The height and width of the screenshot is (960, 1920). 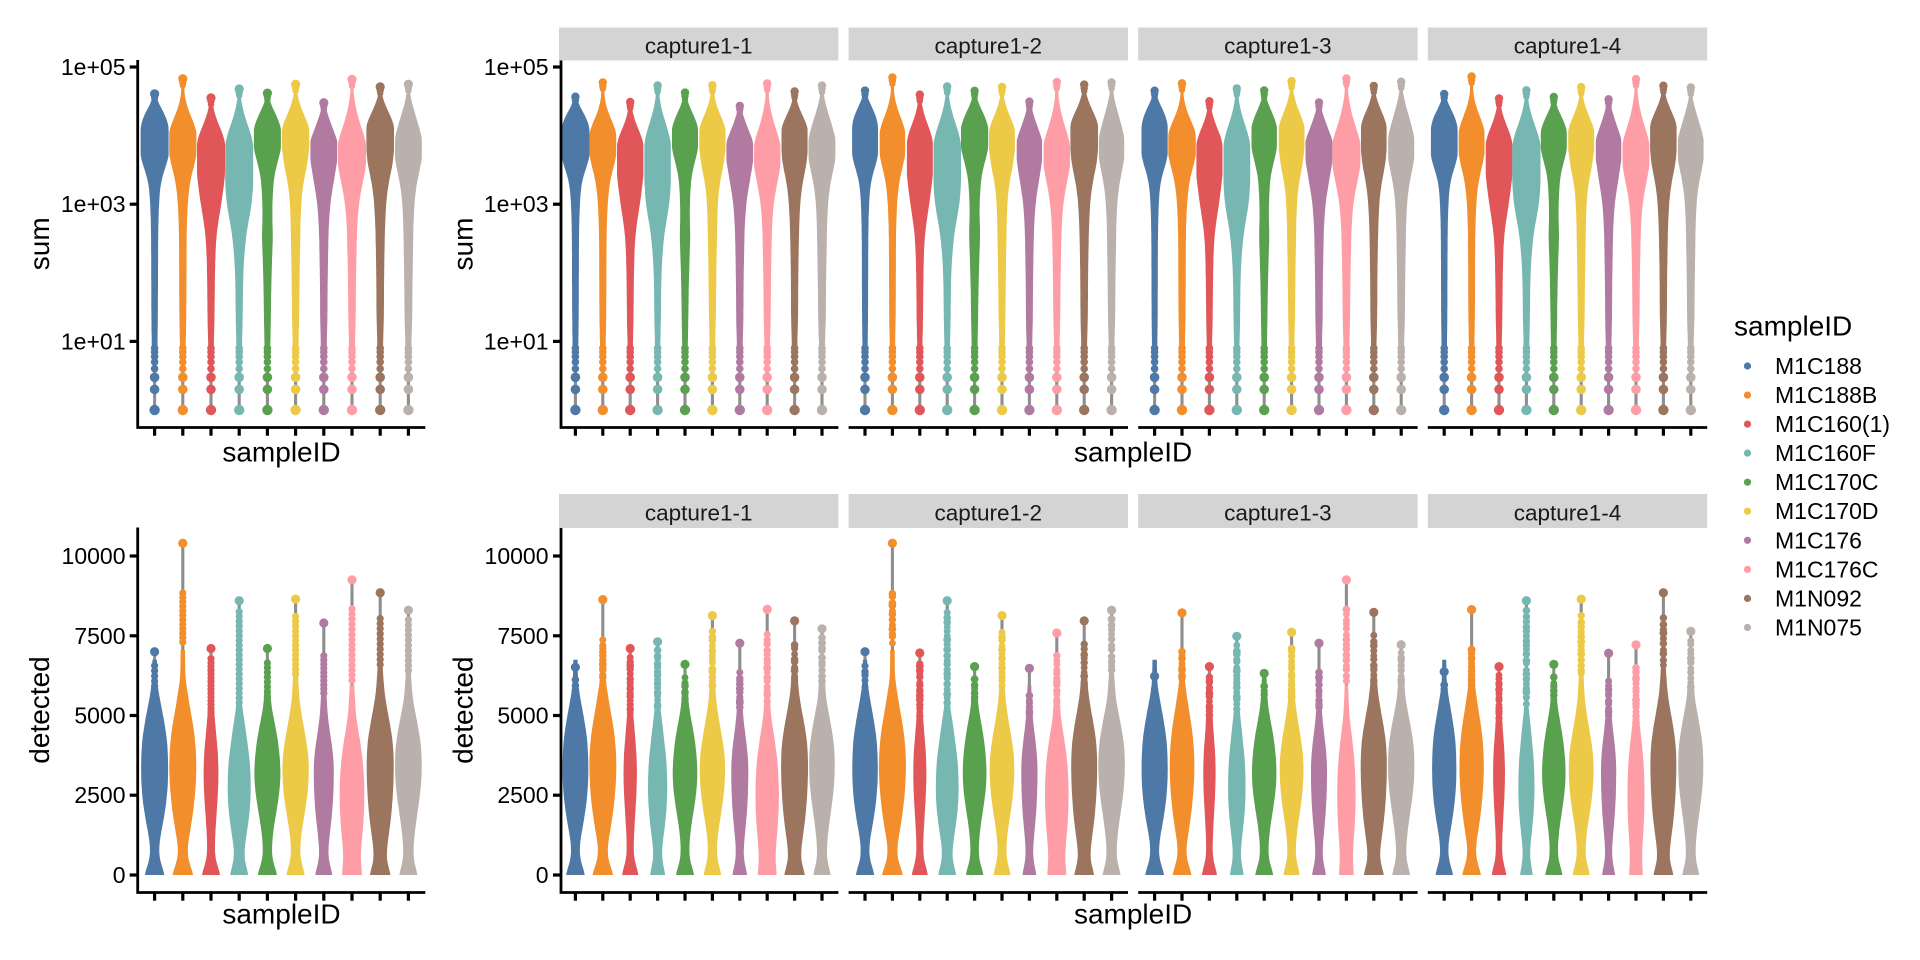 I want to click on svg-text: M1C188B, so click(x=1826, y=395).